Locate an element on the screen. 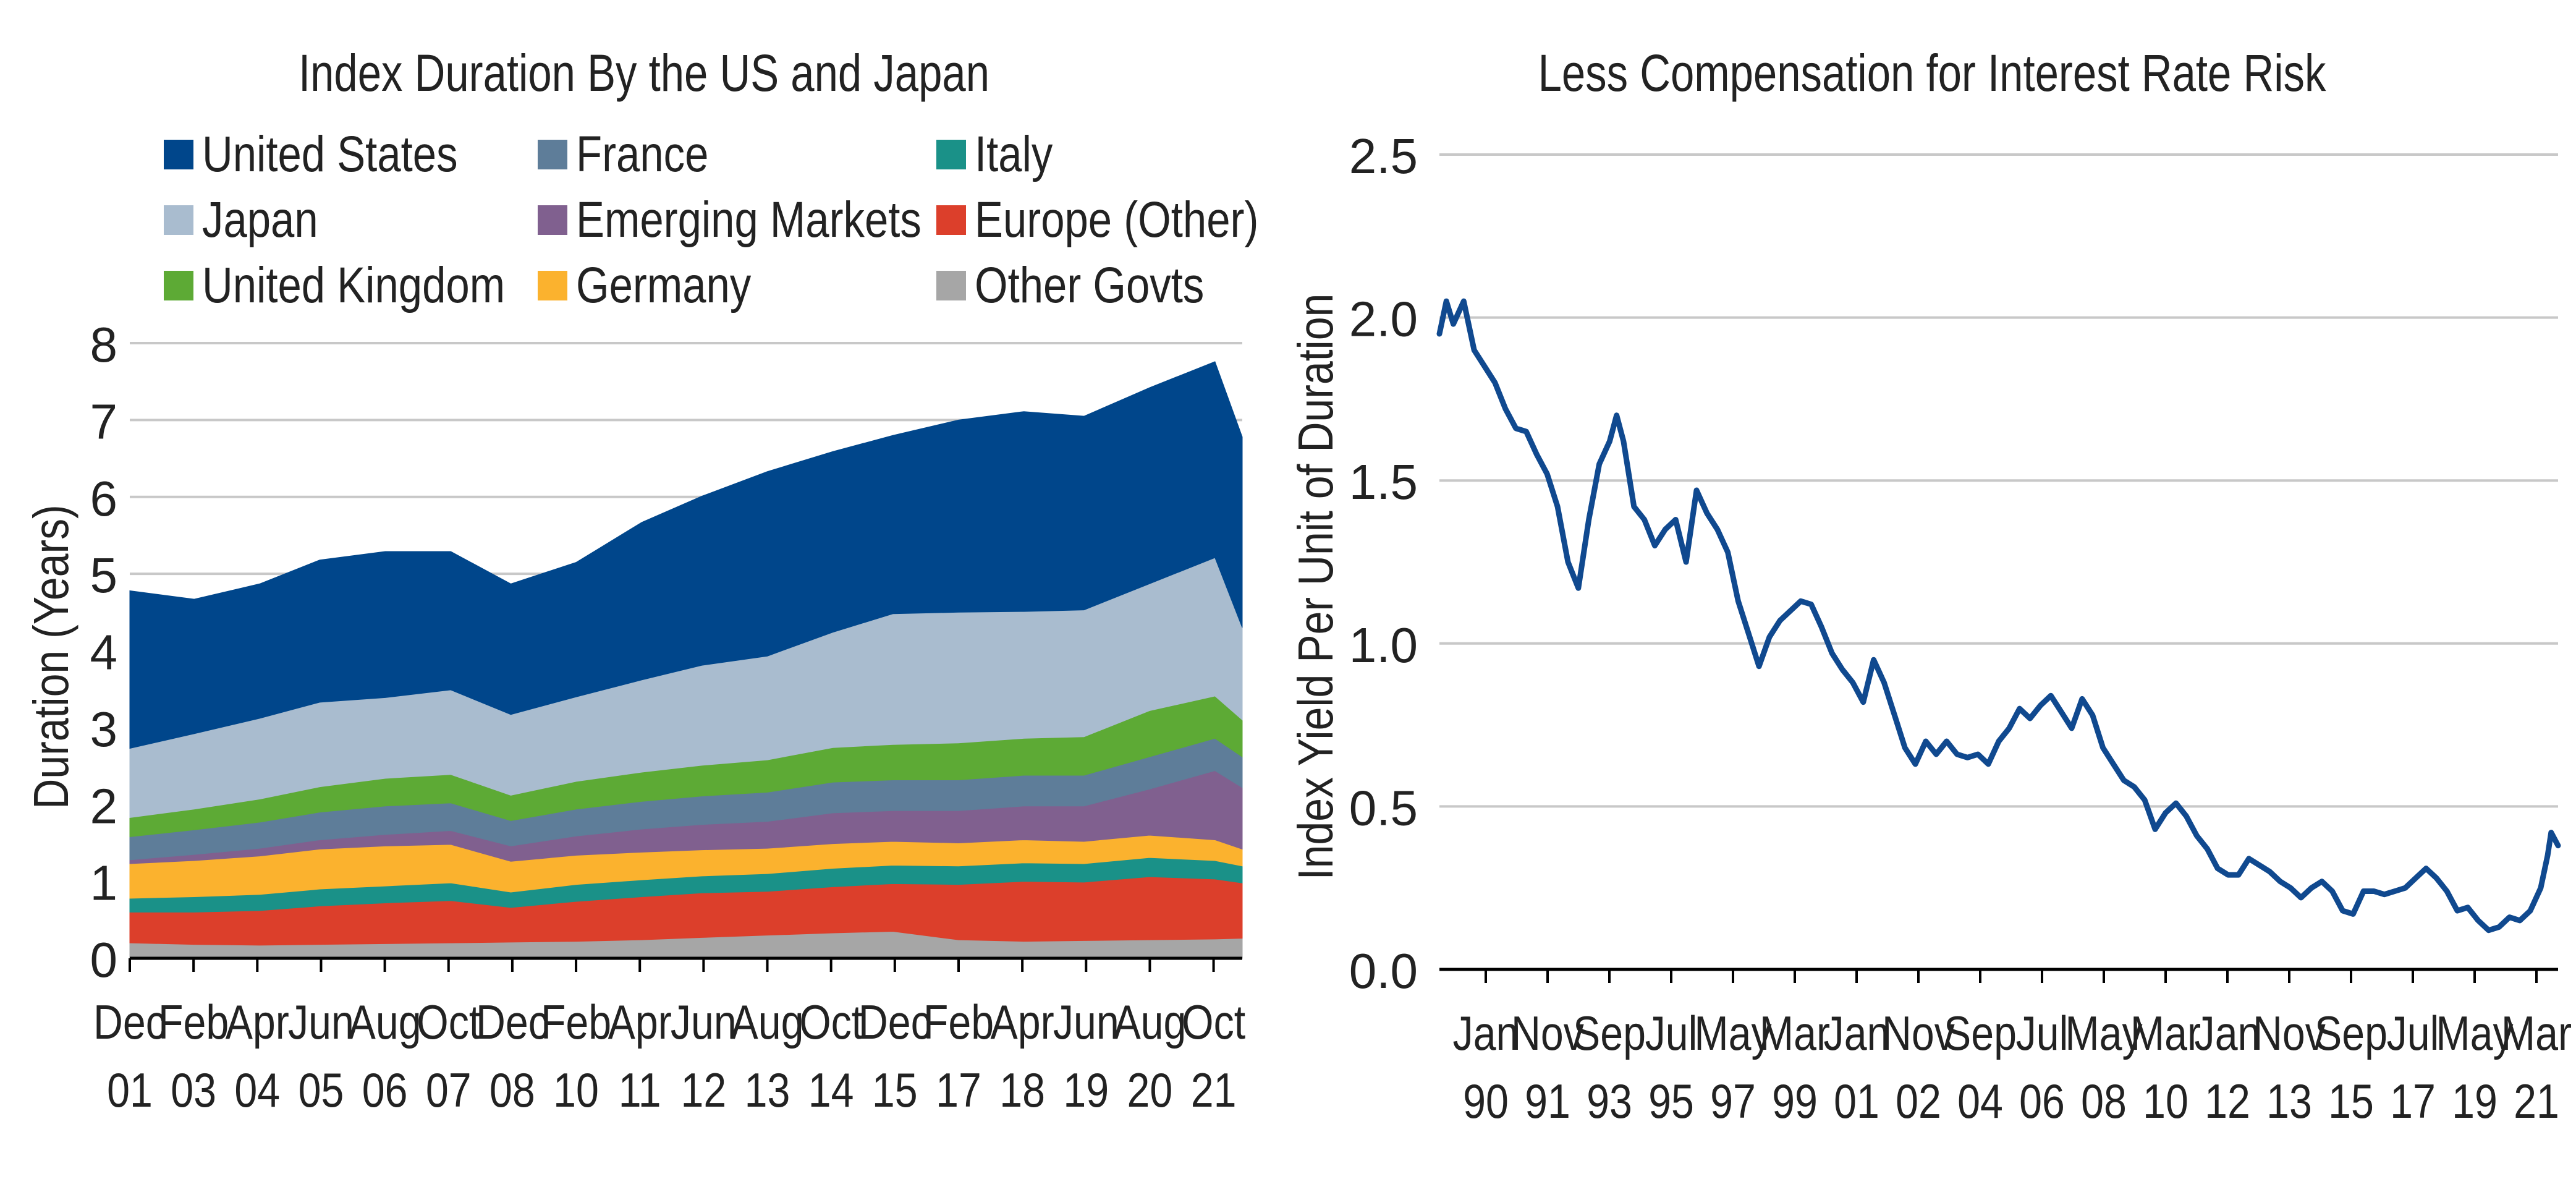  y-tick-label: 7 is located at coordinates (104, 421).